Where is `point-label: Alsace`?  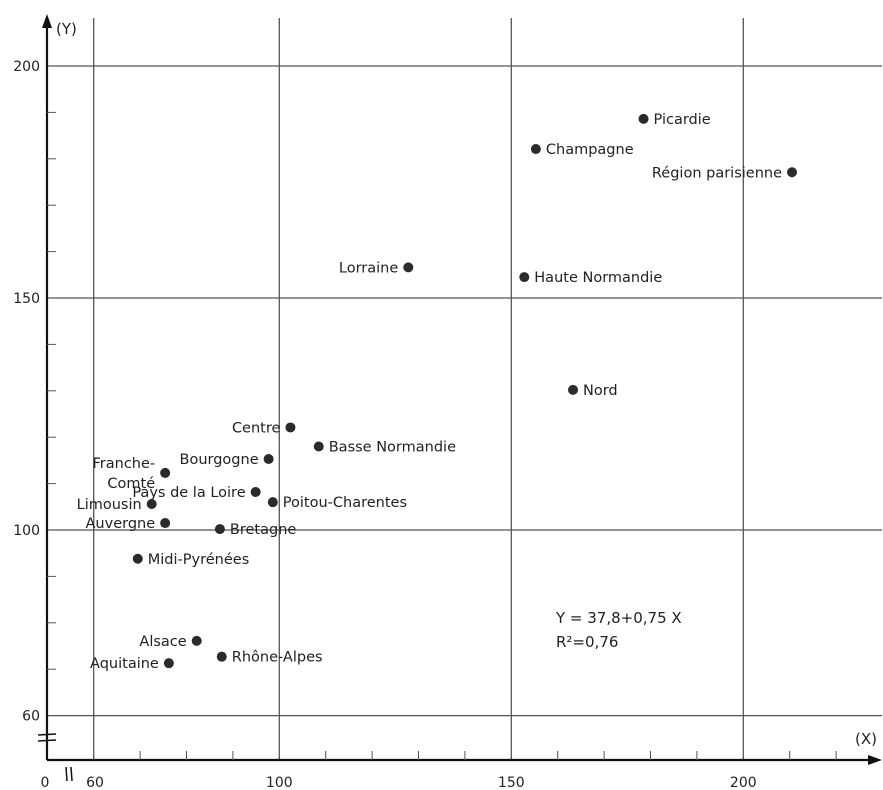
point-label: Alsace is located at coordinates (162, 642).